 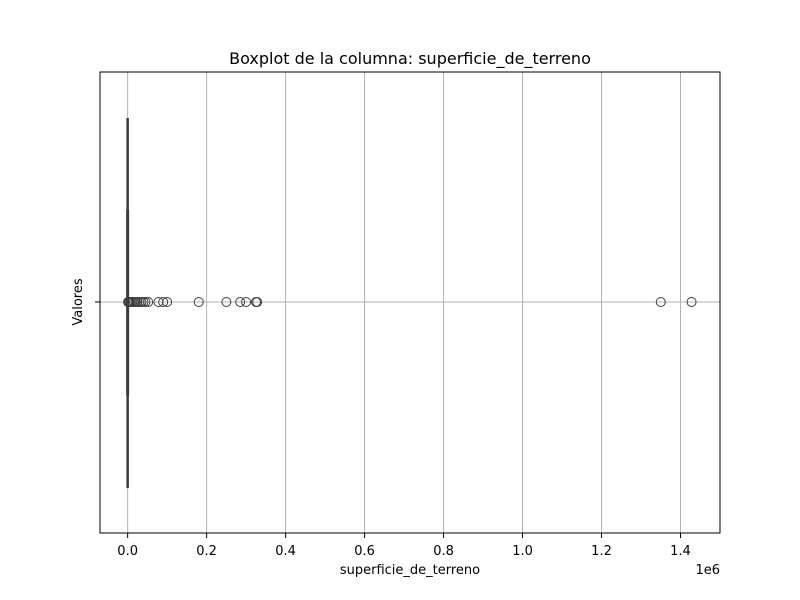 I want to click on x-axis-label: superficie_de_terreno, so click(x=410, y=570).